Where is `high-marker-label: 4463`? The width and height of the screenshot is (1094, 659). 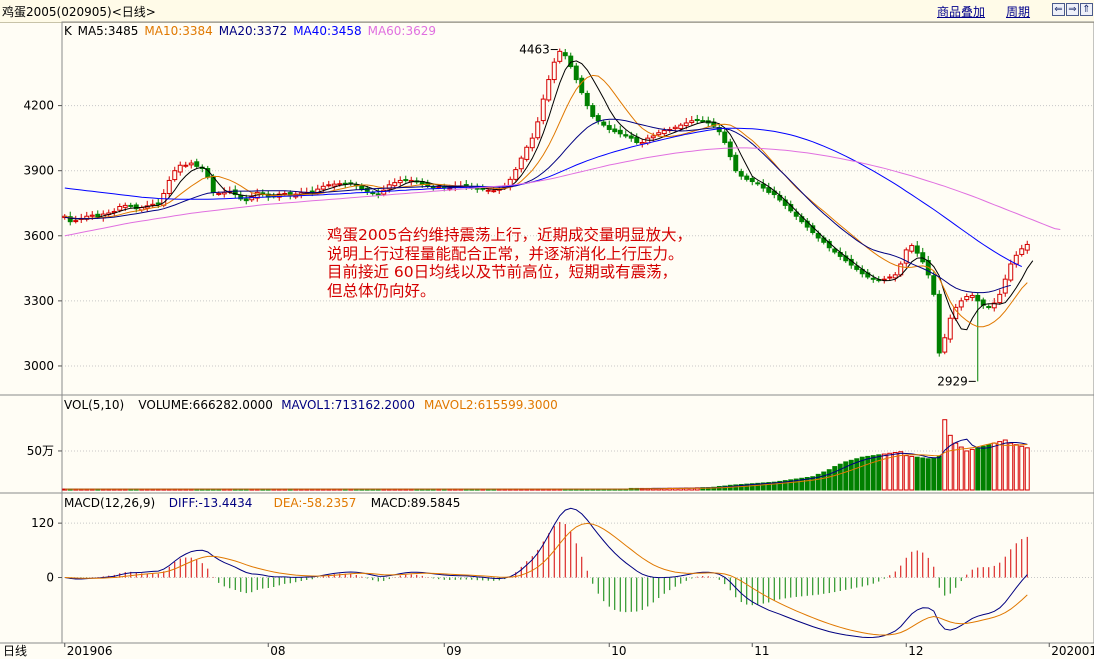
high-marker-label: 4463 is located at coordinates (534, 50).